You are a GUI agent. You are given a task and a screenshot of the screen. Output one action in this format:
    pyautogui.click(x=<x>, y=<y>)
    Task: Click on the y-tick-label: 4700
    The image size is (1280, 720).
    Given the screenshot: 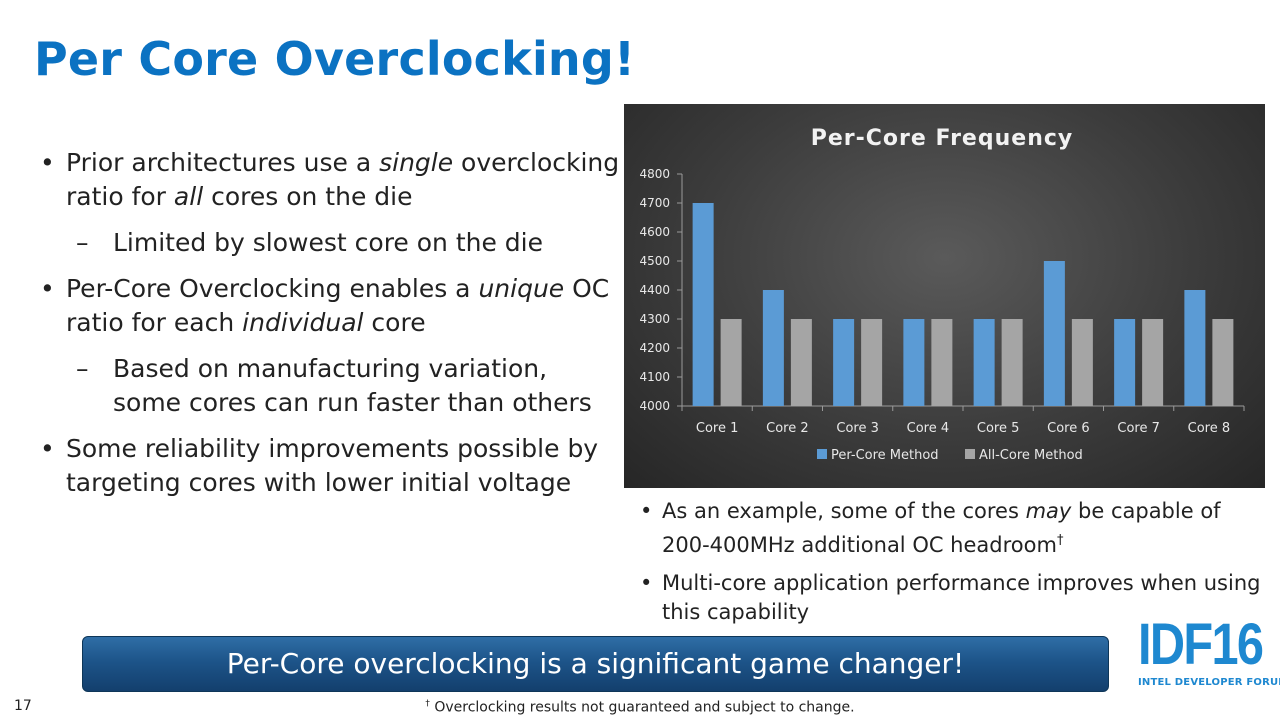 What is the action you would take?
    pyautogui.click(x=654, y=203)
    